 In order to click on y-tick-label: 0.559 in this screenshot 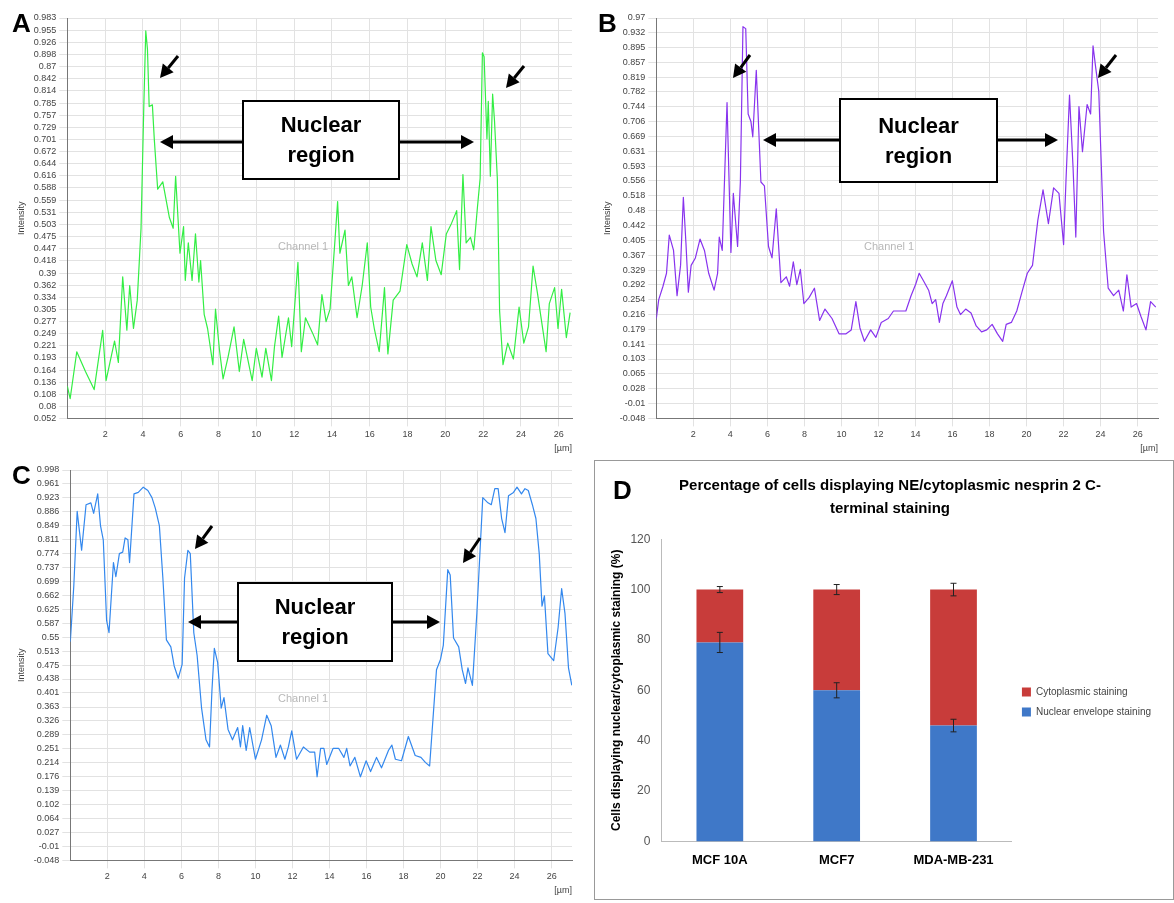, I will do `click(45, 199)`.